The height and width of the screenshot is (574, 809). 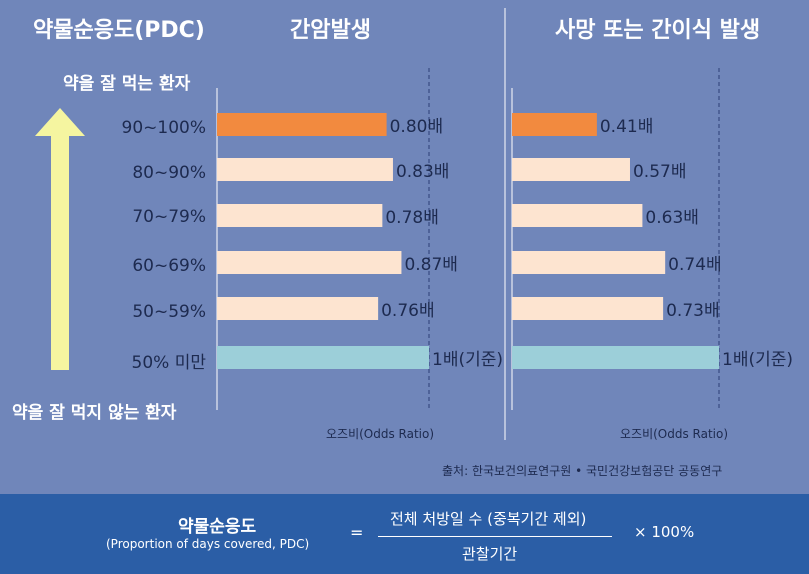 I want to click on up-arrow-icon, so click(x=60, y=239).